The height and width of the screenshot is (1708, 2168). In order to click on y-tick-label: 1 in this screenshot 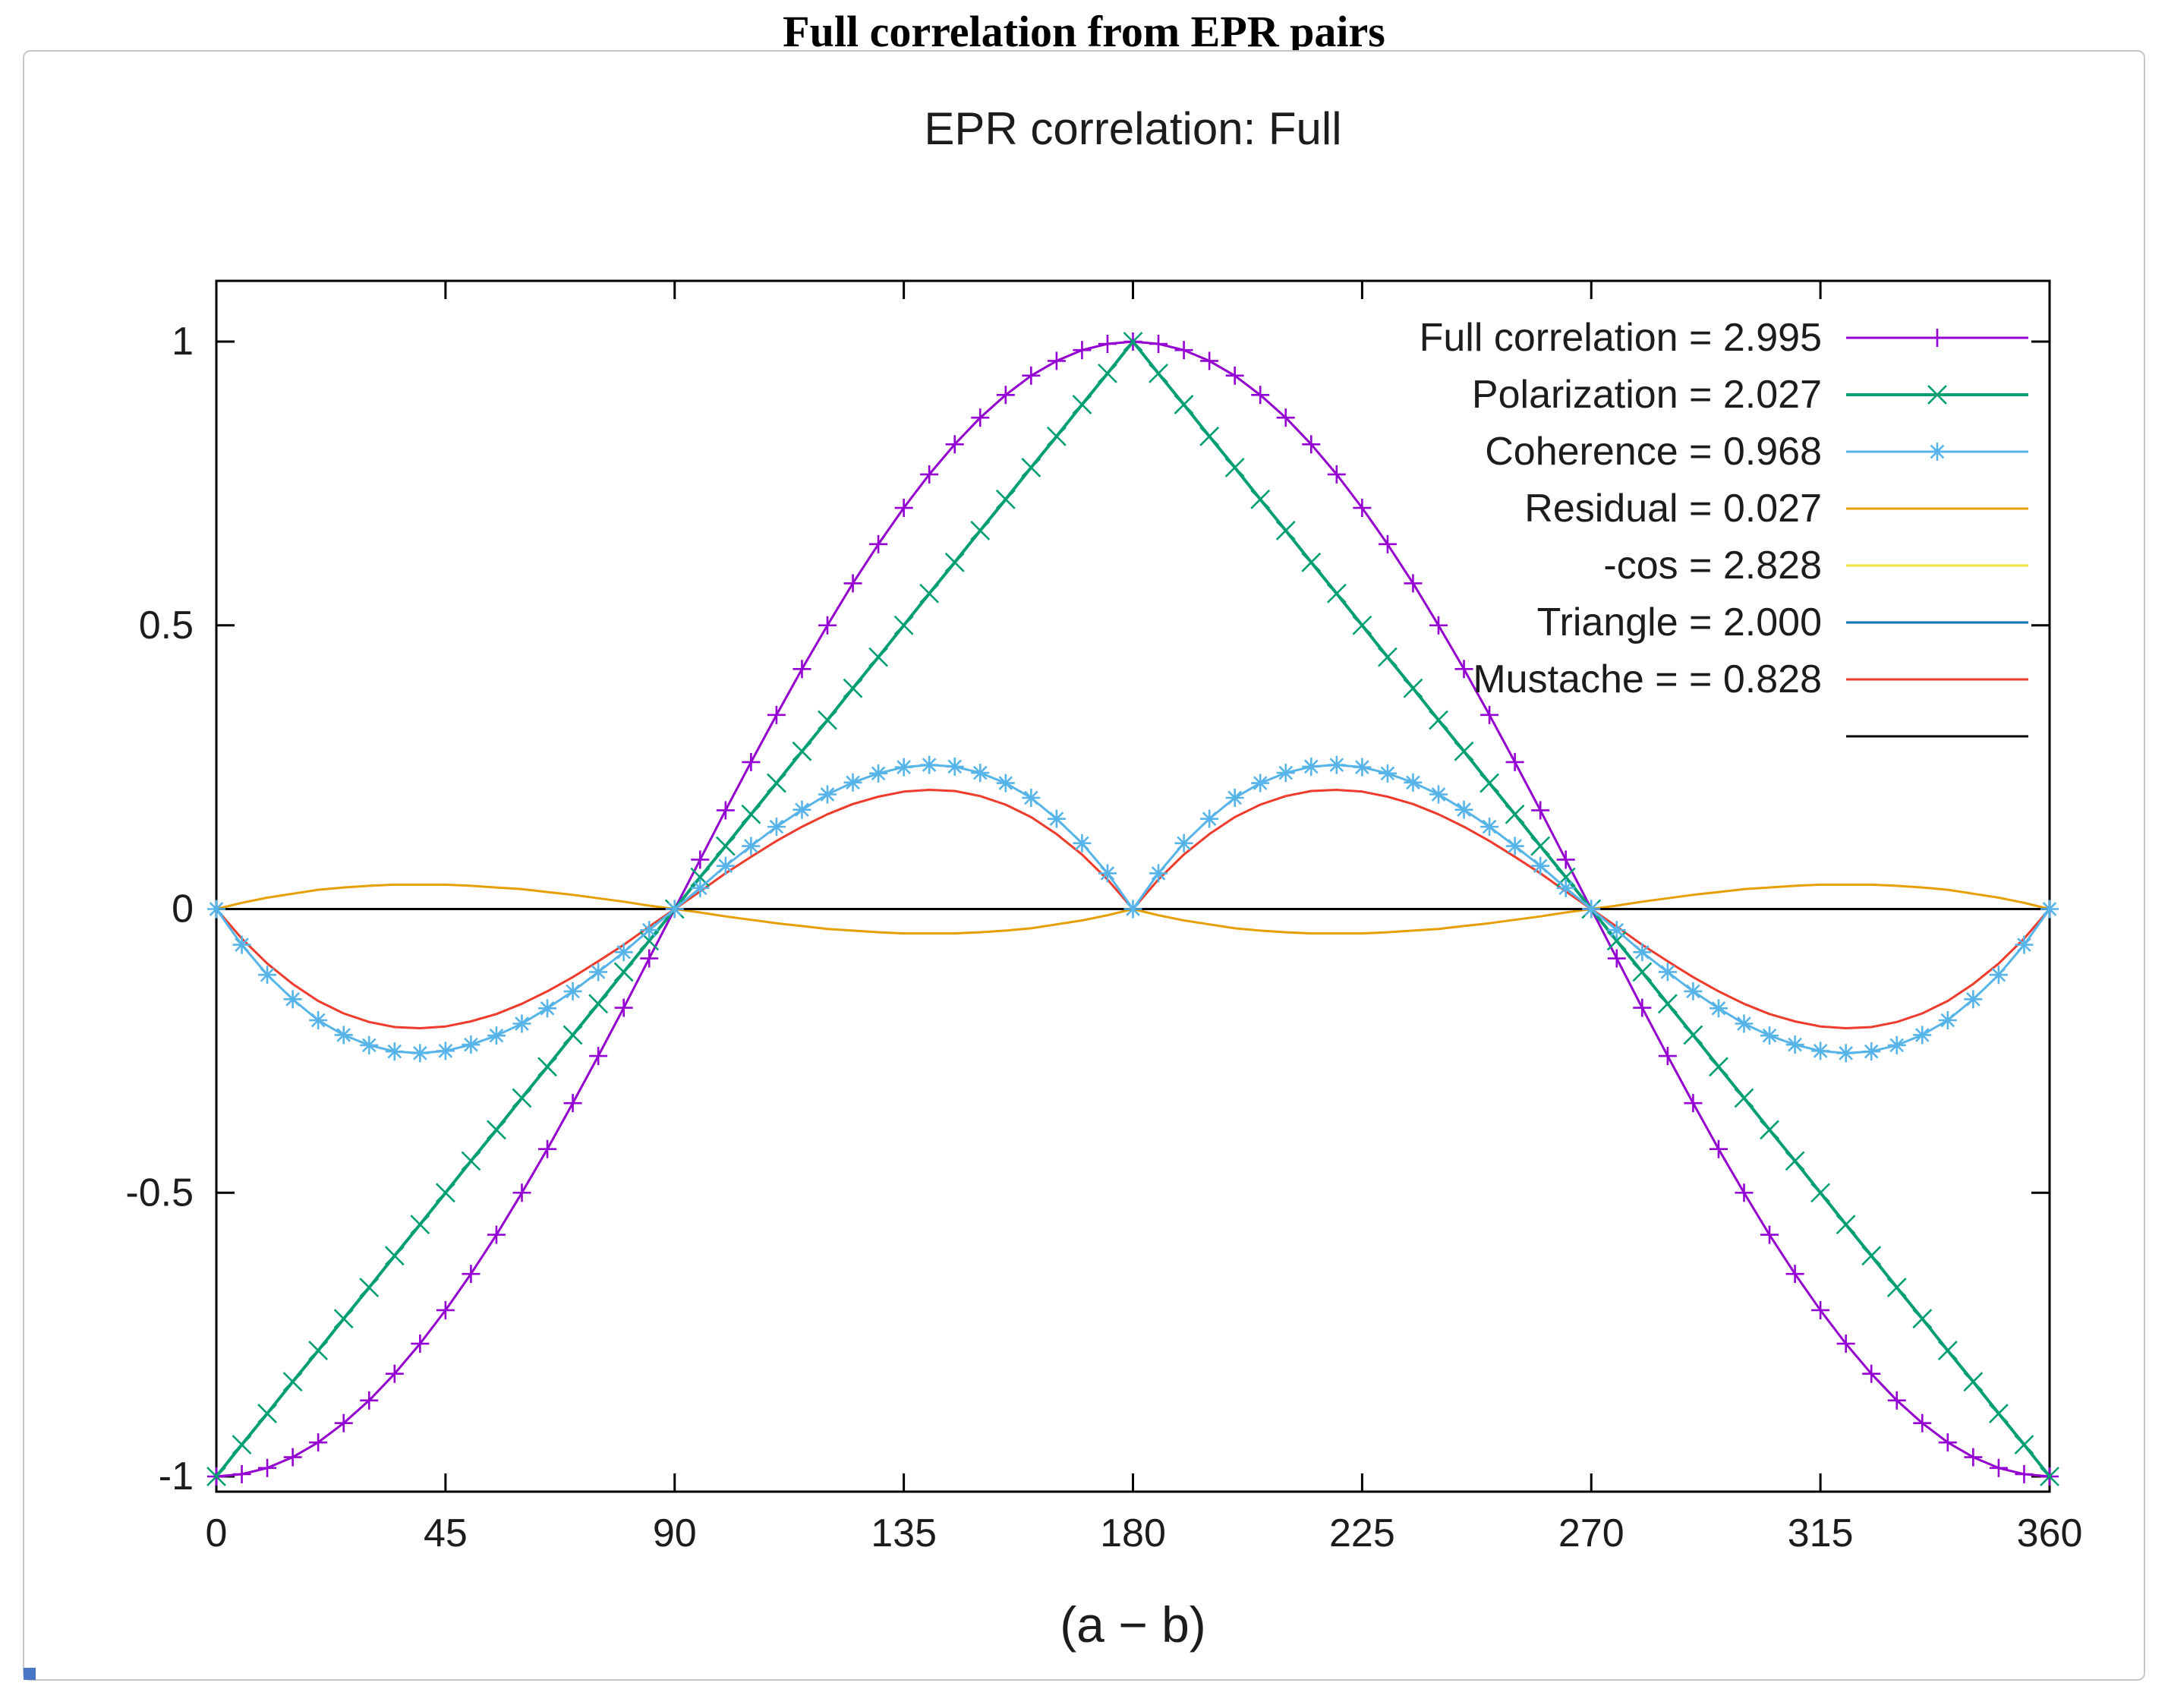, I will do `click(183, 342)`.